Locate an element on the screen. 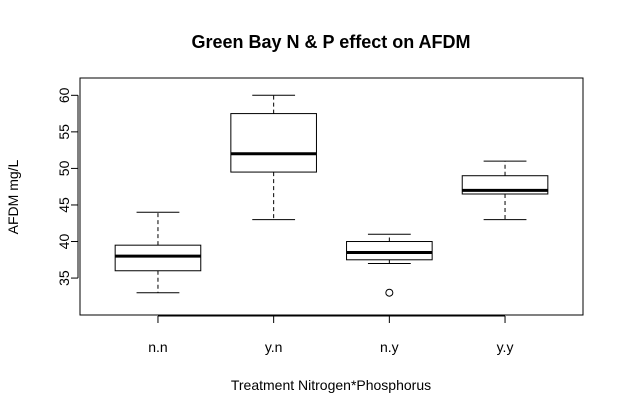 The height and width of the screenshot is (414, 623). chart-title: Green Bay N & P effect on AFDM is located at coordinates (330, 42).